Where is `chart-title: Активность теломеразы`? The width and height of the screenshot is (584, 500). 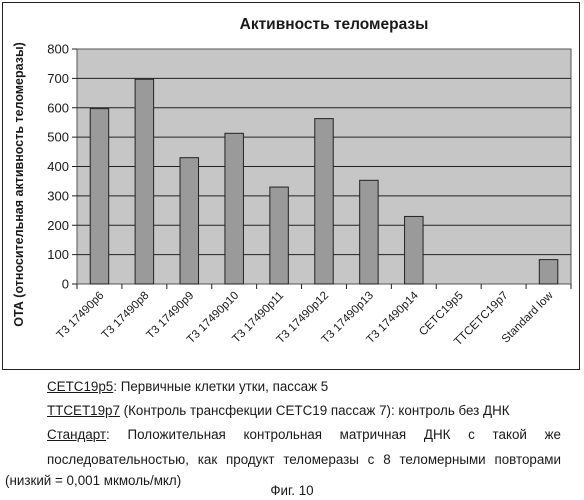 chart-title: Активность теломеразы is located at coordinates (334, 24).